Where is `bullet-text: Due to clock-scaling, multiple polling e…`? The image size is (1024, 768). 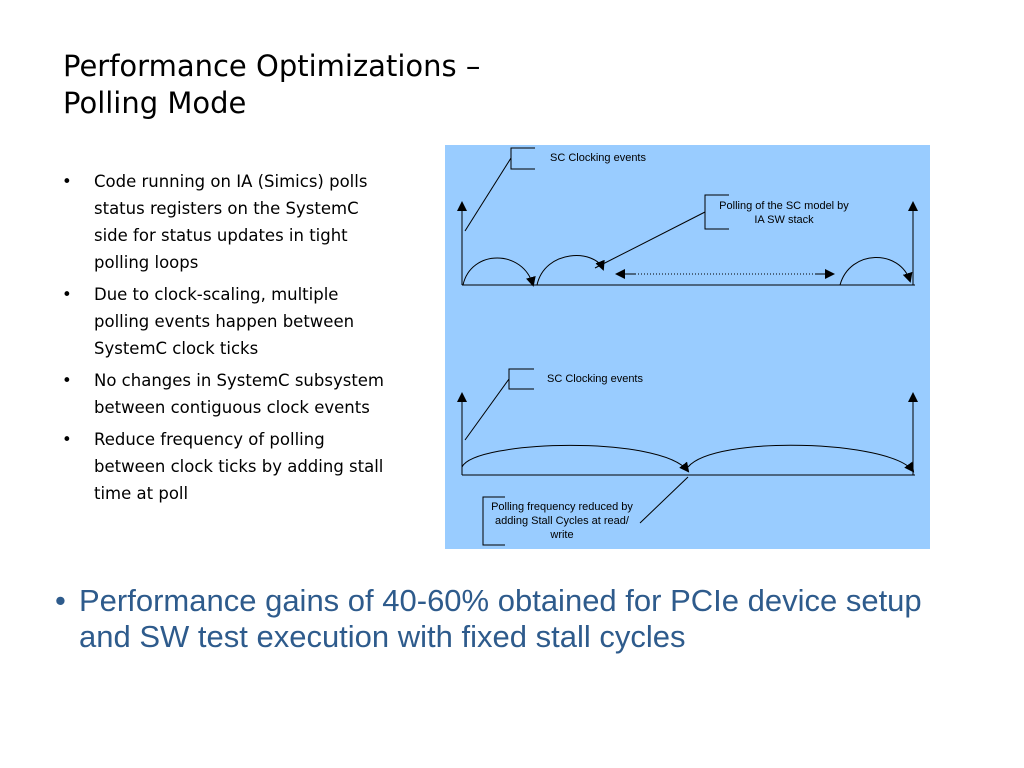 bullet-text: Due to clock-scaling, multiple polling e… is located at coordinates (224, 321).